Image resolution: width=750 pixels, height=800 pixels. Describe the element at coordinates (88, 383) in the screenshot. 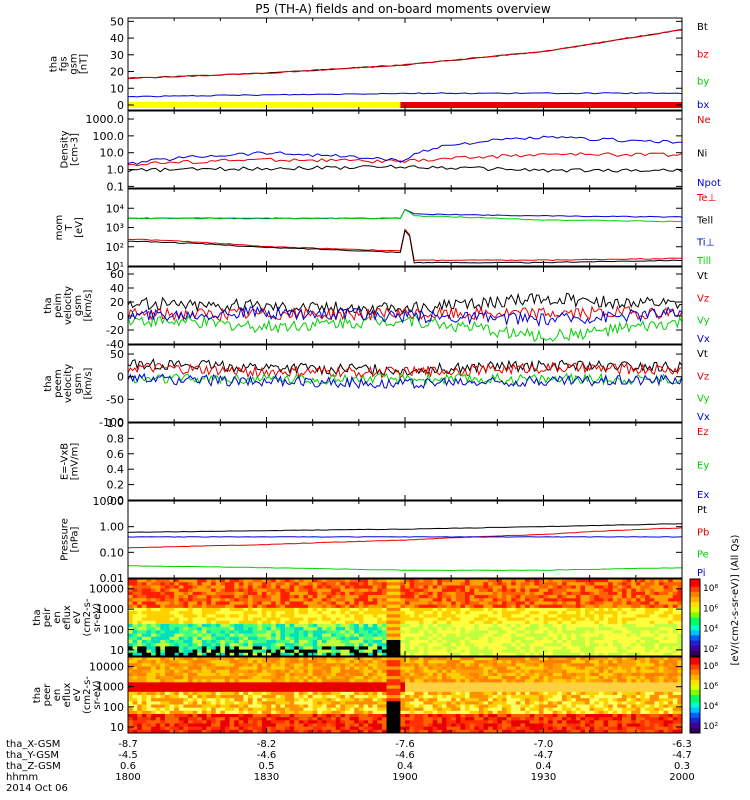

I see `y-axis-label: [km/s]` at that location.